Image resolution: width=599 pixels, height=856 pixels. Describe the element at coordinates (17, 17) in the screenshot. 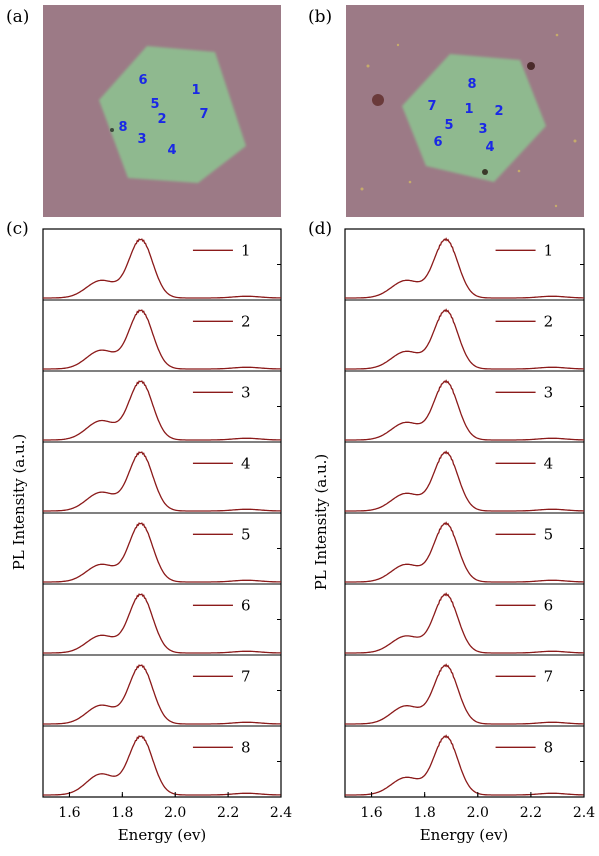

I see `panel-letter-a: (a)` at that location.